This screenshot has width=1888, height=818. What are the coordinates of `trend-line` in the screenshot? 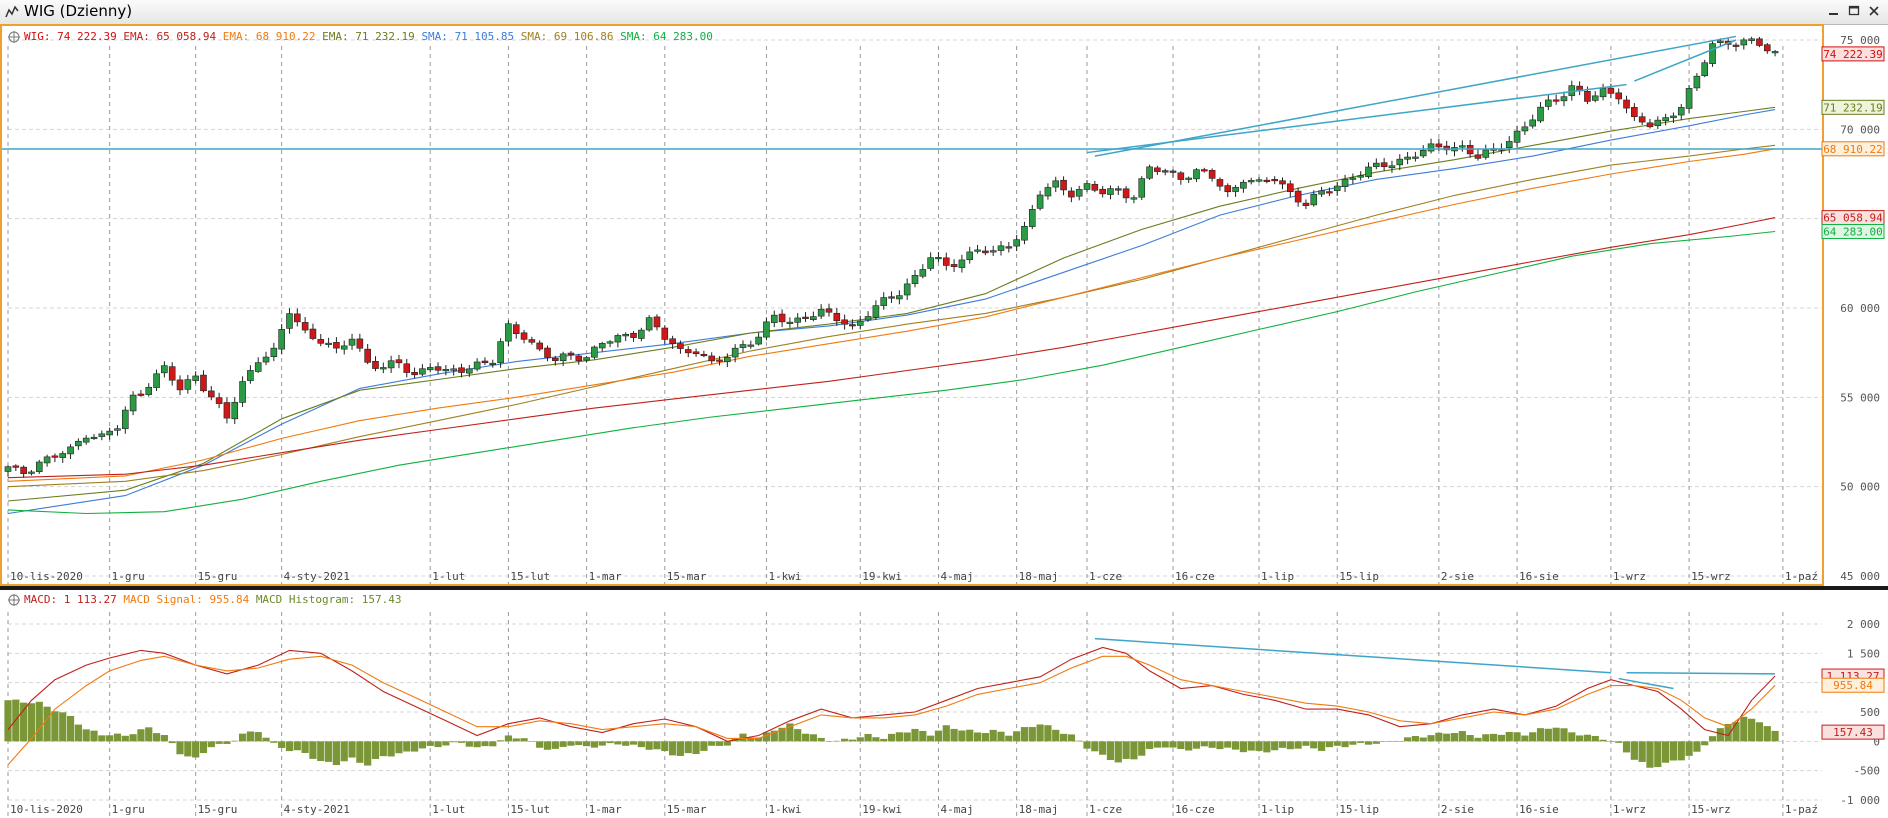 It's located at (1701, 673).